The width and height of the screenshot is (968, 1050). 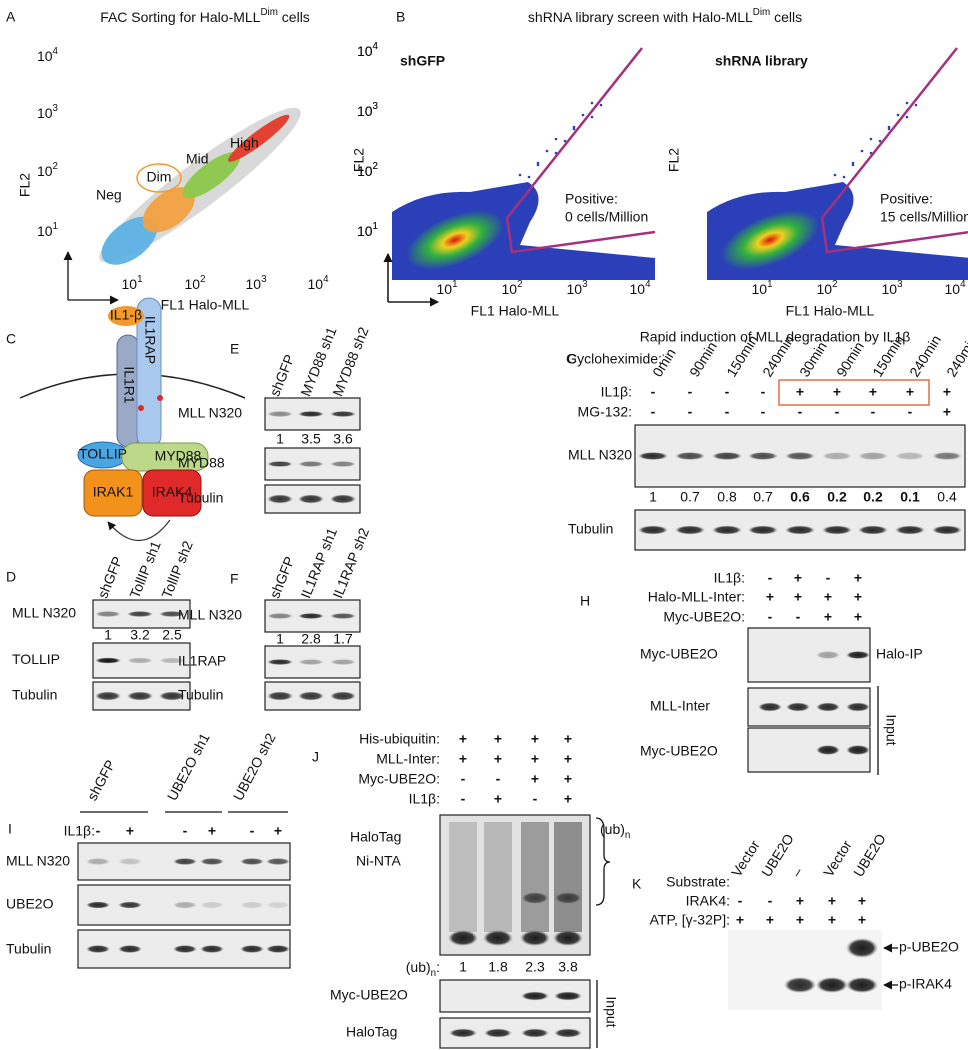 What do you see at coordinates (837, 858) in the screenshot?
I see `lane-label: Vector` at bounding box center [837, 858].